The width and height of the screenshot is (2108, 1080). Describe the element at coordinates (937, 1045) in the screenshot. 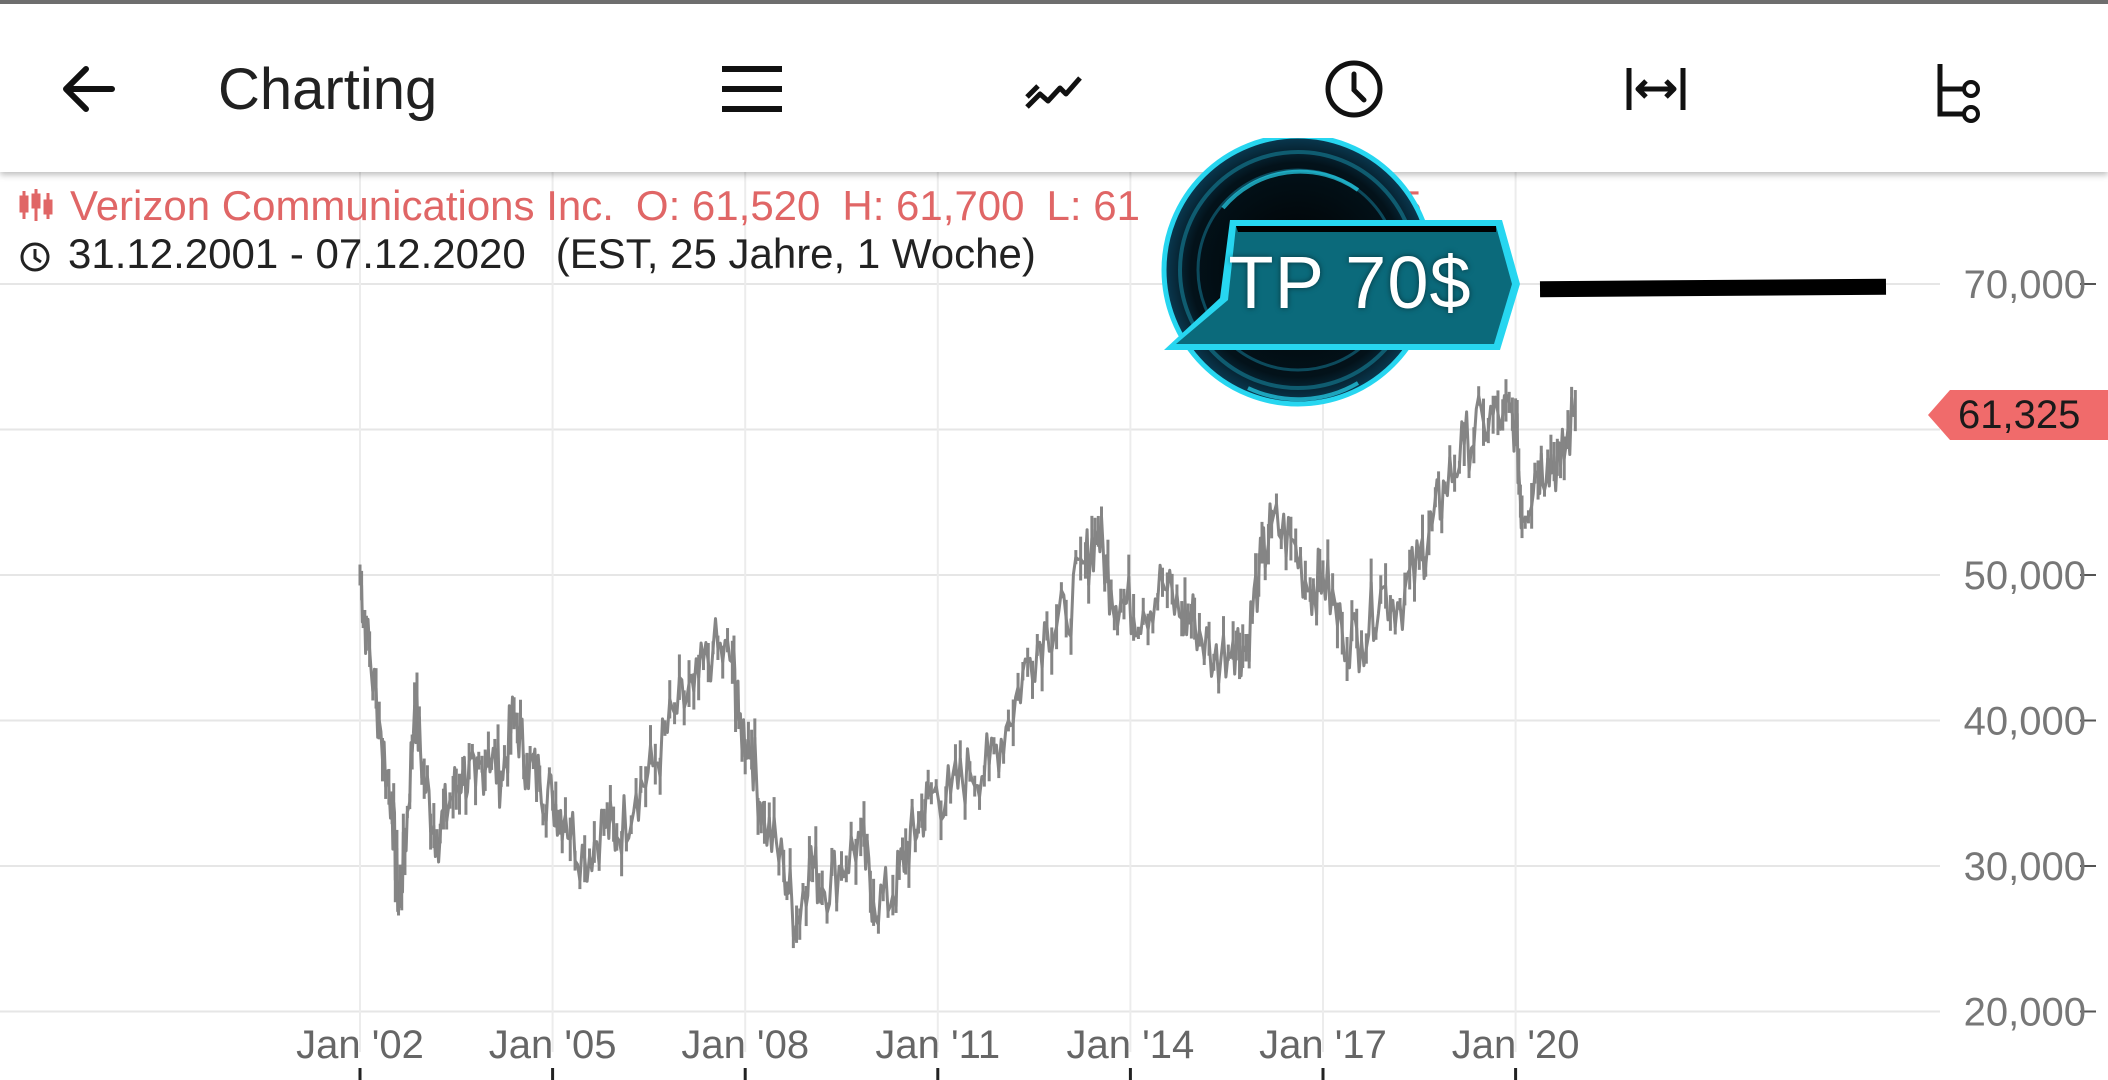

I see `x-tick-label: Jan '11` at that location.